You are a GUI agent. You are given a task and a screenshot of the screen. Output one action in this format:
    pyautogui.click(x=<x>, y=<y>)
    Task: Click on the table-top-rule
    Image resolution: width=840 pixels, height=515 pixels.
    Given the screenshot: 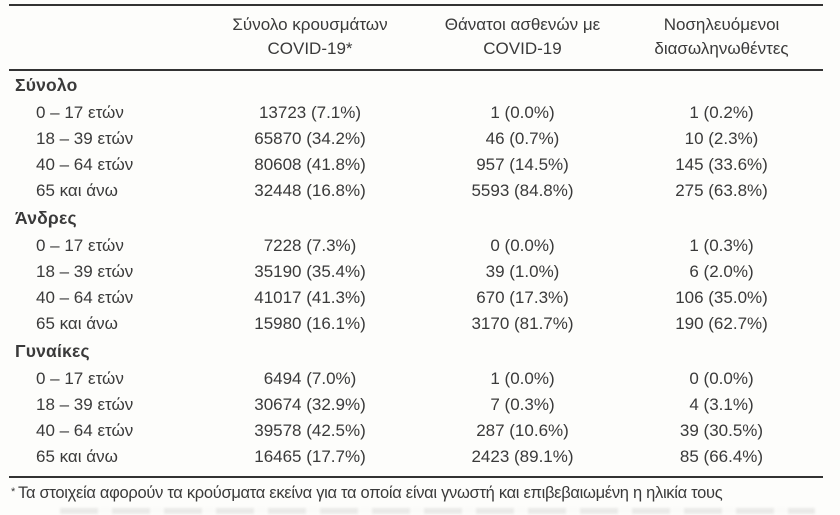 What is the action you would take?
    pyautogui.click(x=416, y=5)
    